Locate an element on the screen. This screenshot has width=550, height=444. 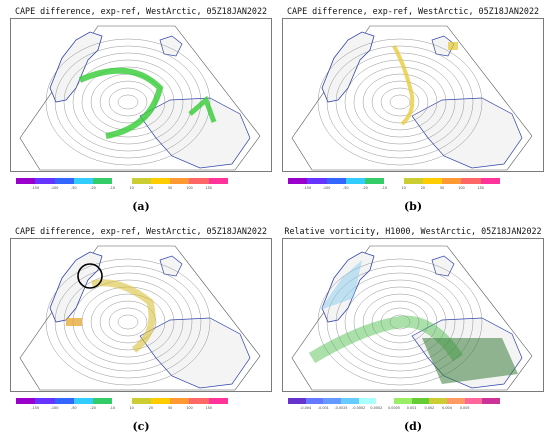
colorbar-tick-label: -10 is located at coordinates (384, 188).